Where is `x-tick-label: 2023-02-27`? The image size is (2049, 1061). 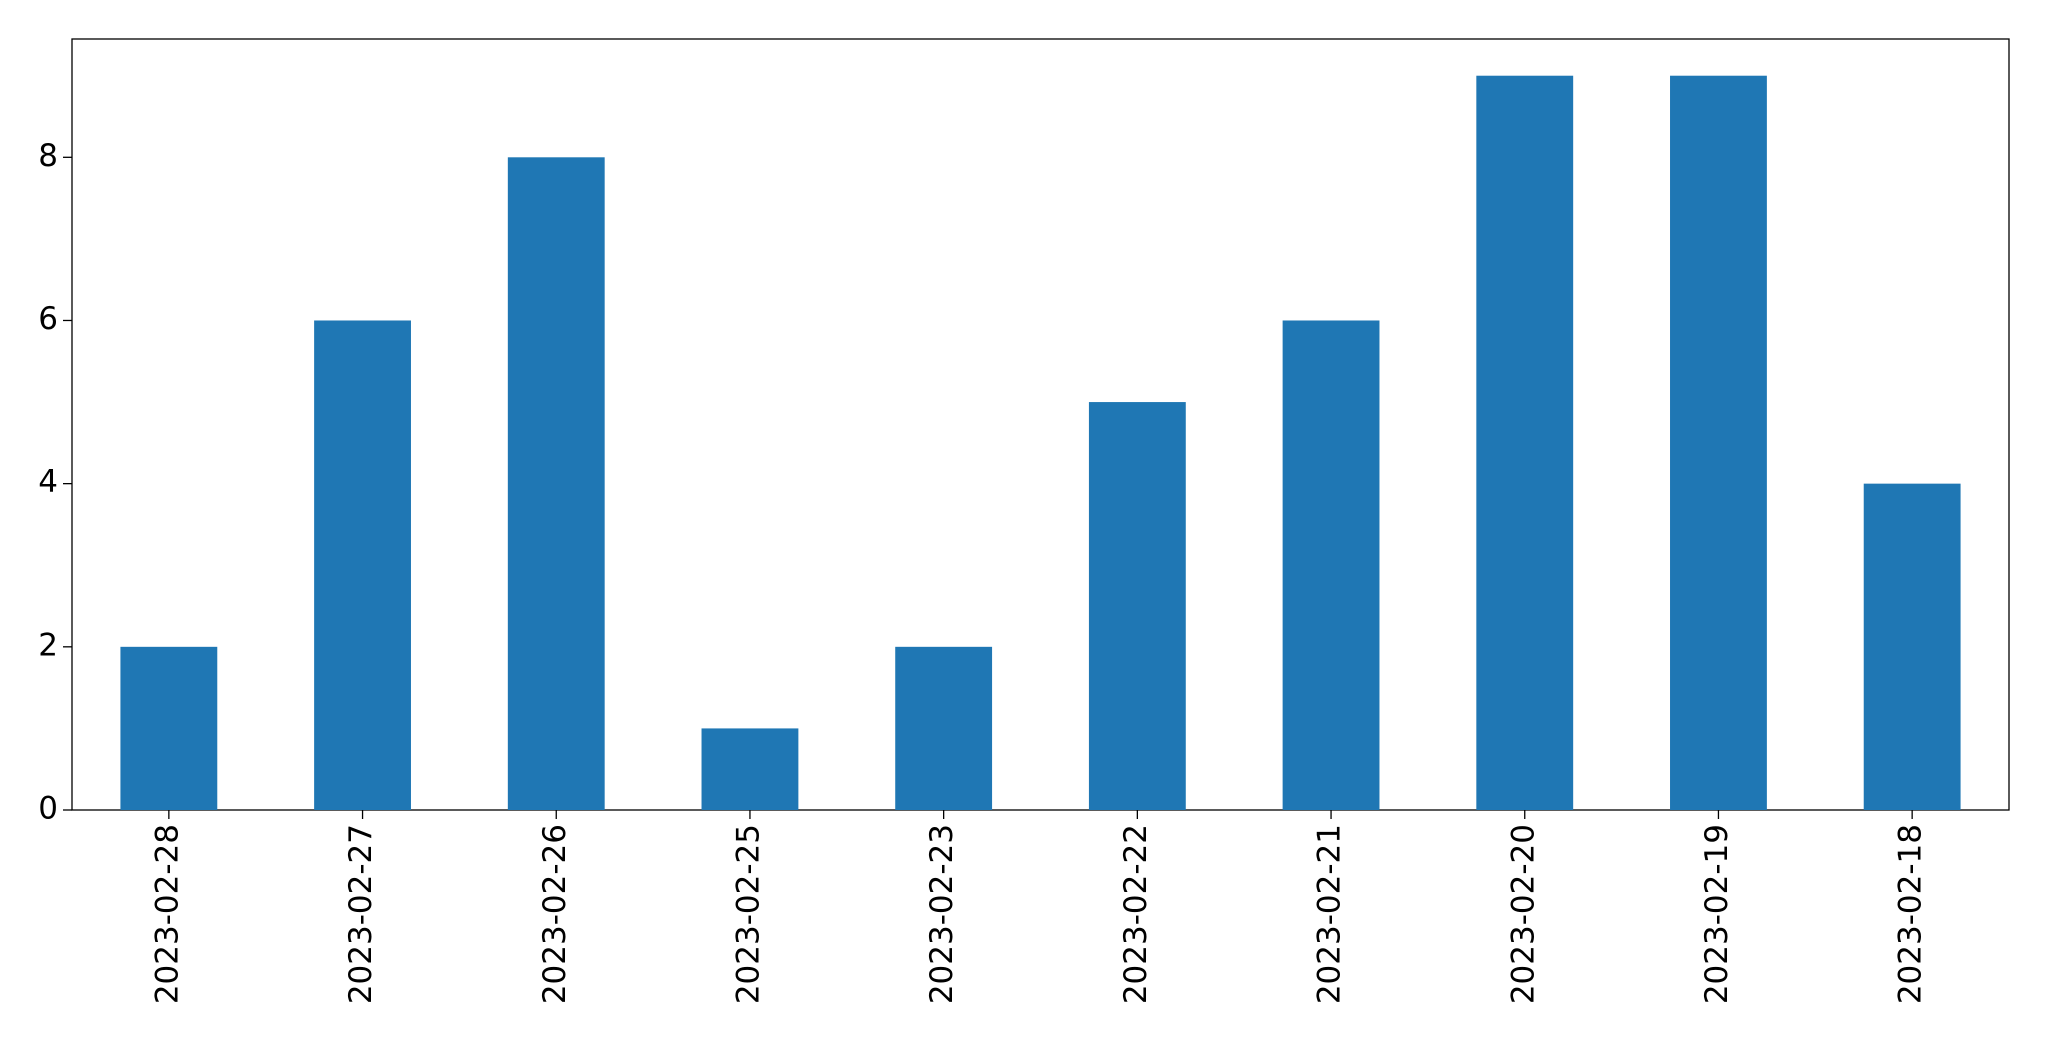
x-tick-label: 2023-02-27 is located at coordinates (361, 914).